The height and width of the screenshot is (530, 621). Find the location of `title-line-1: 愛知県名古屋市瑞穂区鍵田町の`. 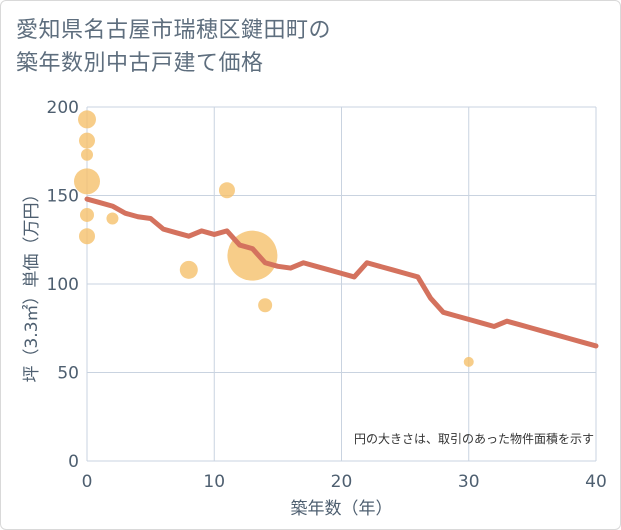

title-line-1: 愛知県名古屋市瑞穂区鍵田町の is located at coordinates (174, 30).